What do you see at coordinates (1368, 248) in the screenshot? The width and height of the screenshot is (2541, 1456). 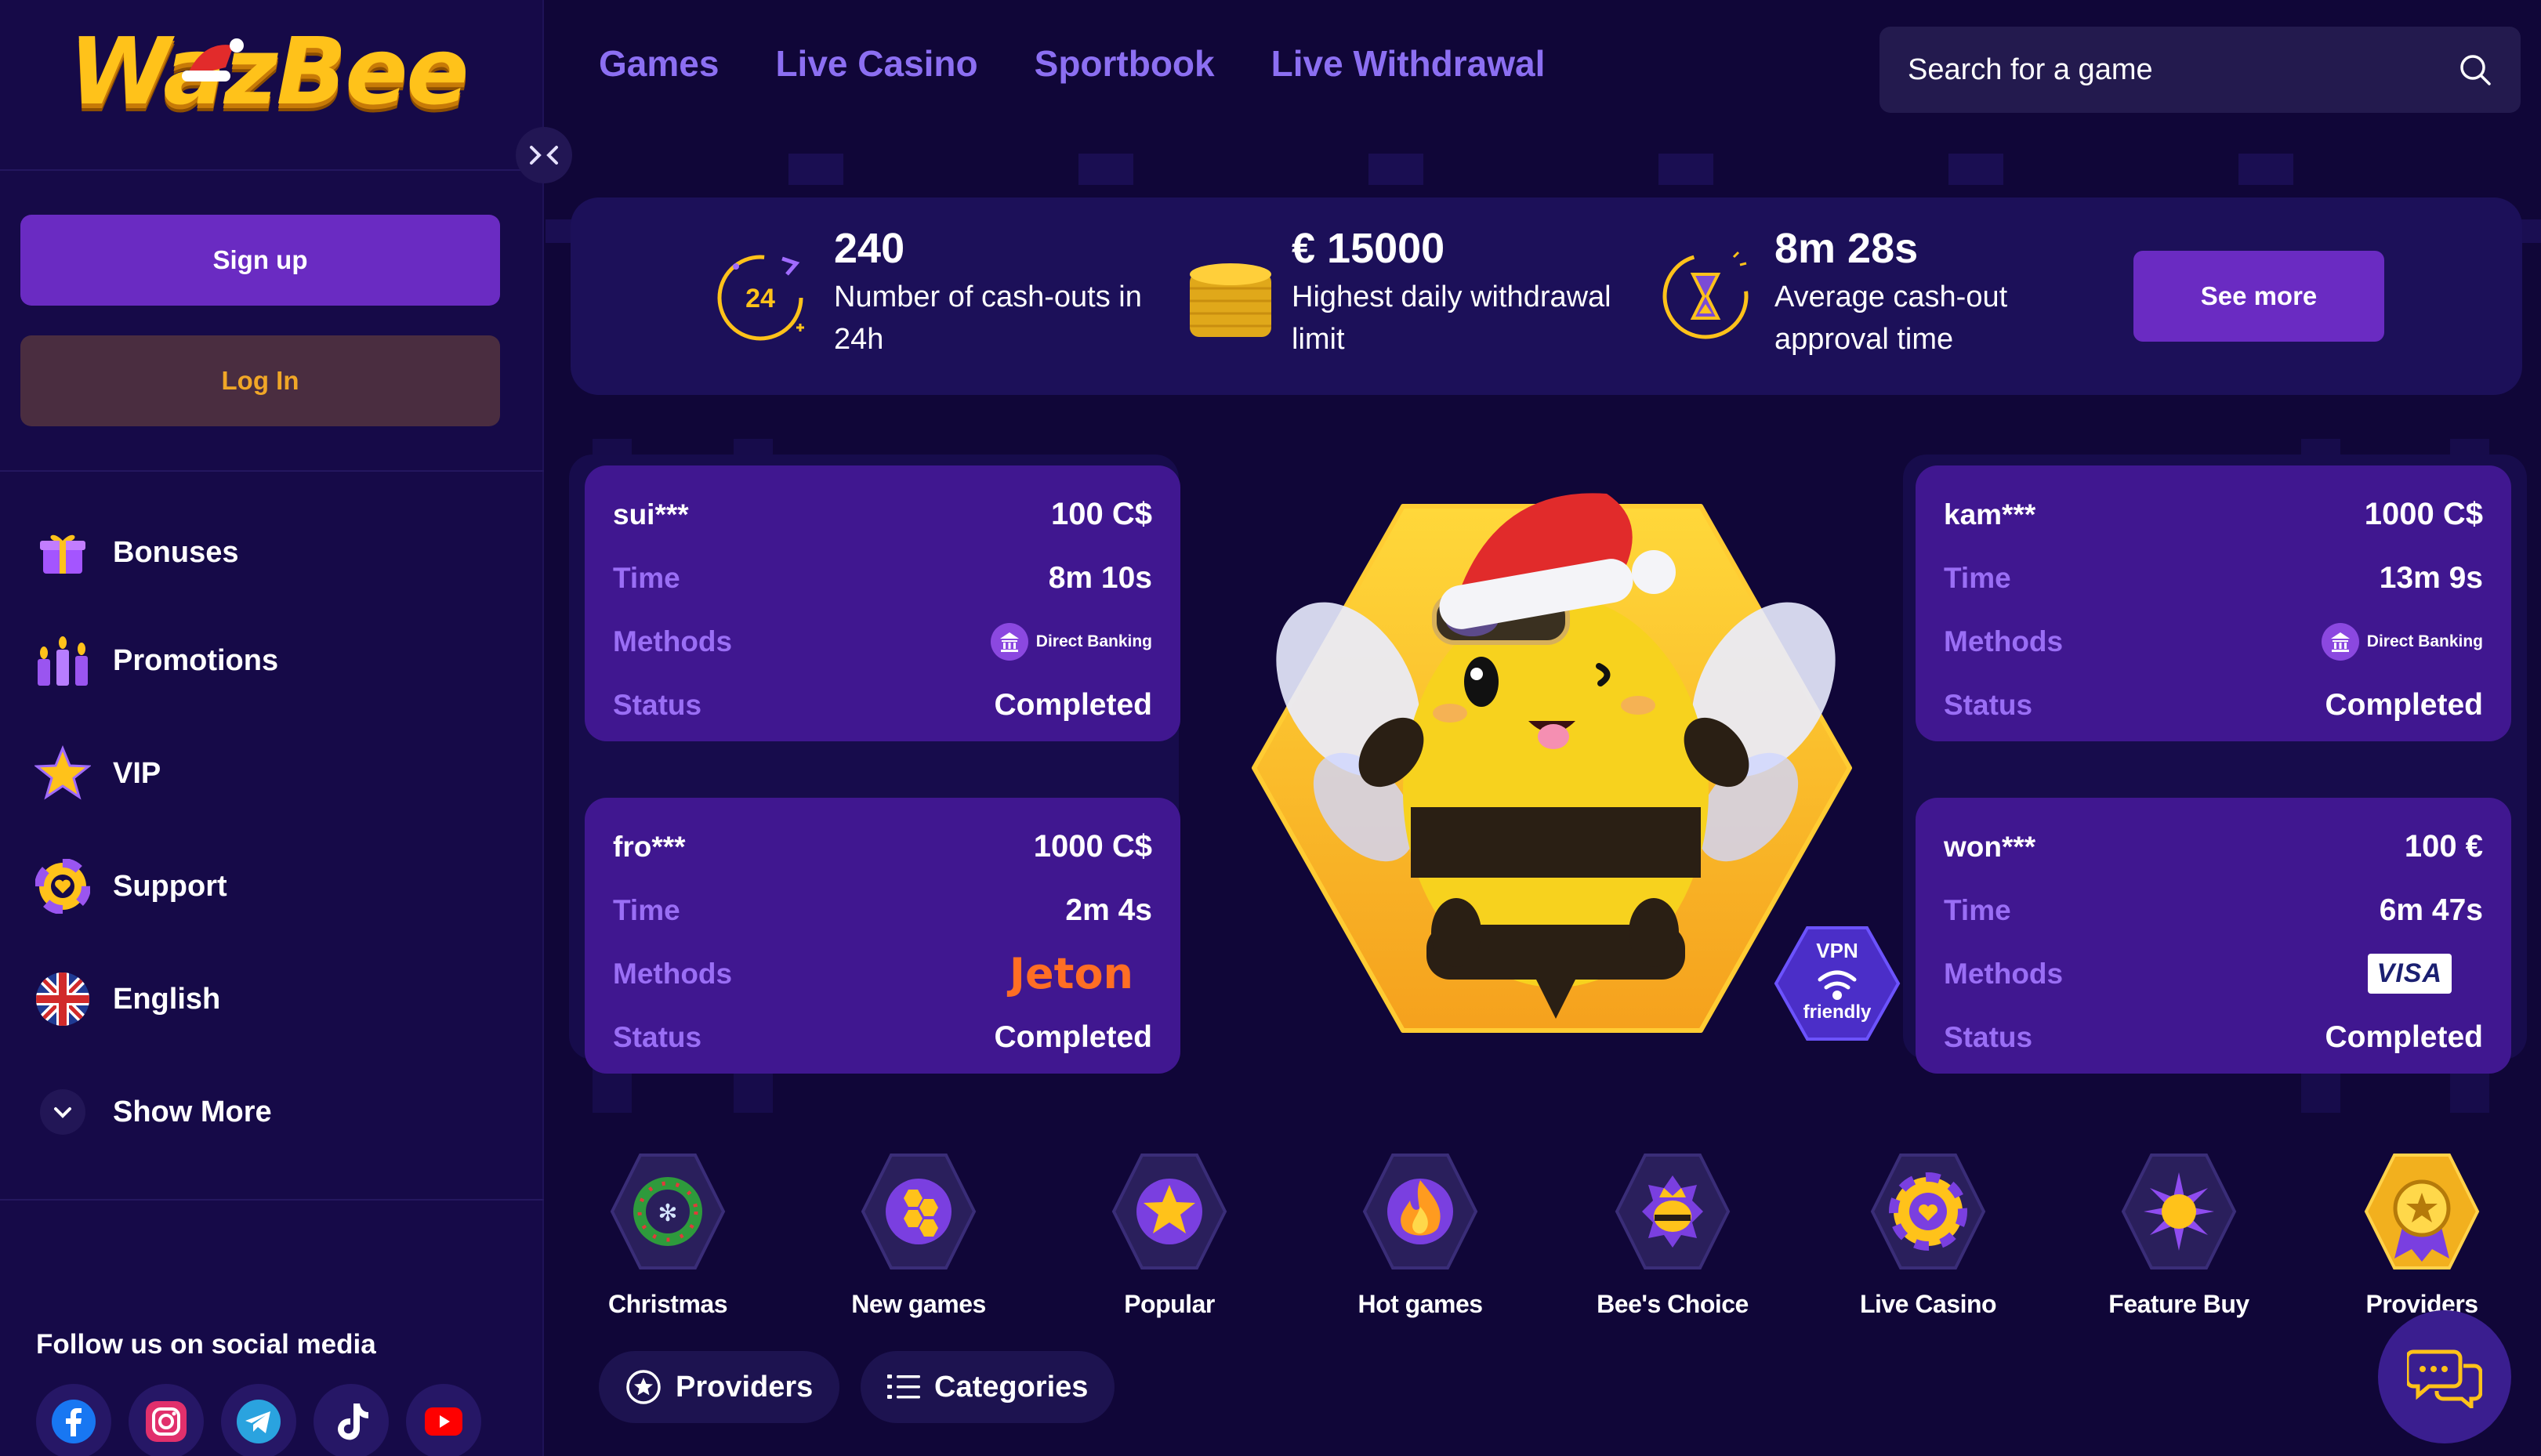 I see `stat-value: € 15000` at bounding box center [1368, 248].